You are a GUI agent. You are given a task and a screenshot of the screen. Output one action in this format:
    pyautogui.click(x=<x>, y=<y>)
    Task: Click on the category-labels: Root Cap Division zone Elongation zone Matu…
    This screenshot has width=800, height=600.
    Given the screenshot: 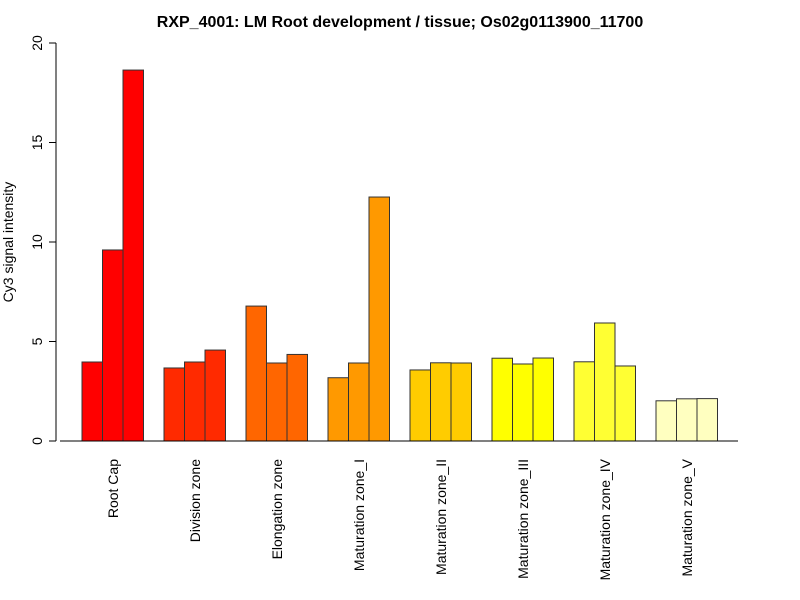 What is the action you would take?
    pyautogui.click(x=400, y=519)
    